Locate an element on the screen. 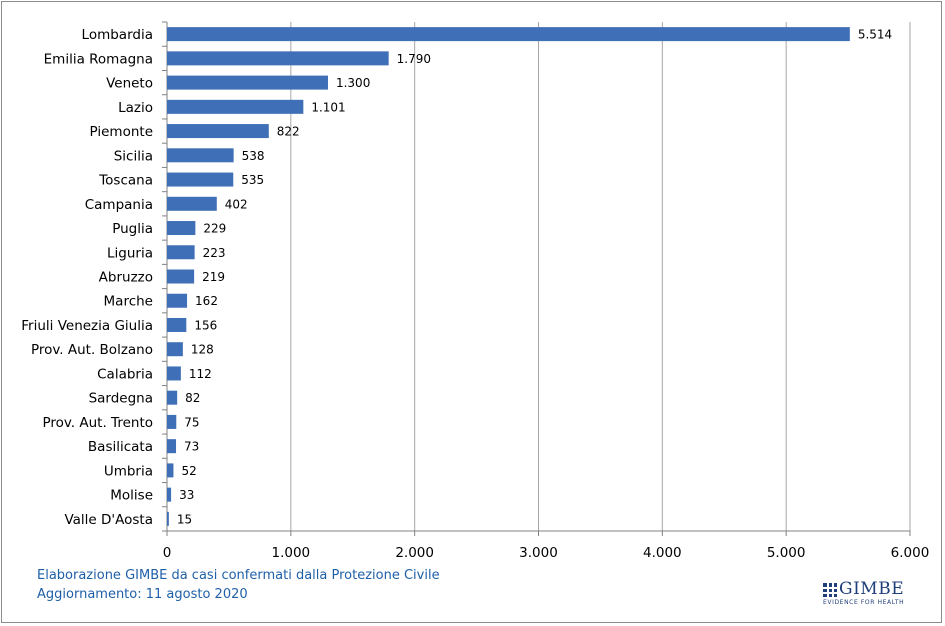 The height and width of the screenshot is (626, 945). category-label: Campania is located at coordinates (119, 205).